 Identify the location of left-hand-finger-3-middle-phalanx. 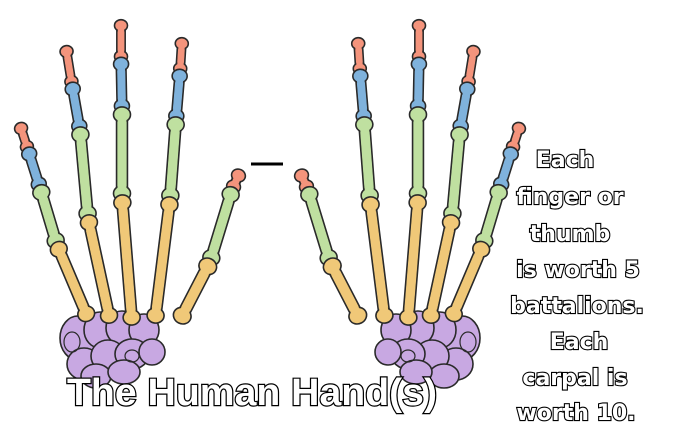
(121, 85).